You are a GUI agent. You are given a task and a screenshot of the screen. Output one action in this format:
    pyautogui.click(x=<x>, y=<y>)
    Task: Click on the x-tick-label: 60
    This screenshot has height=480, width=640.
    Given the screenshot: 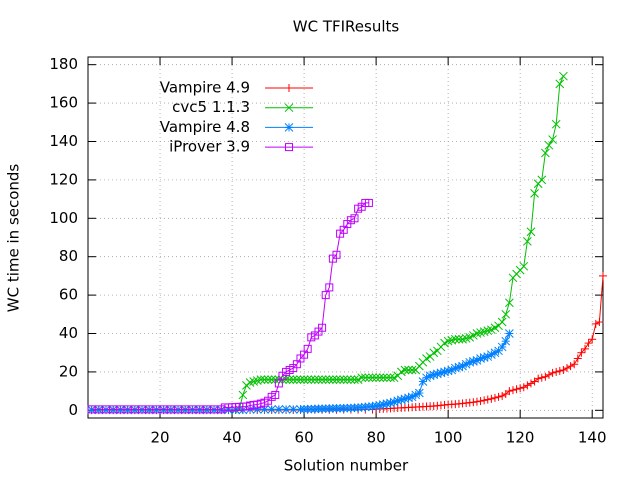 What is the action you would take?
    pyautogui.click(x=304, y=438)
    